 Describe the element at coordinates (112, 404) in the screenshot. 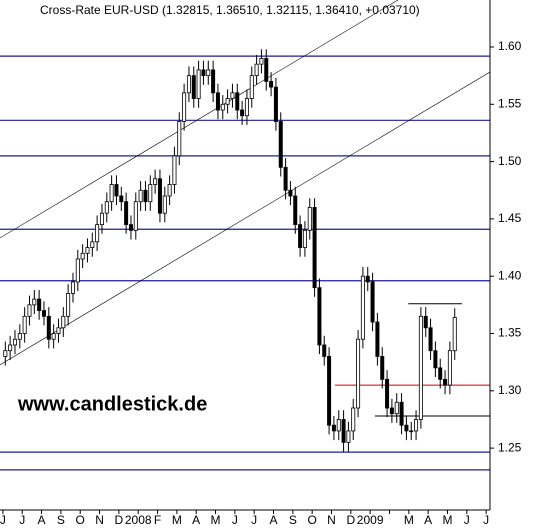

I see `watermark: www.candlestick.de` at that location.